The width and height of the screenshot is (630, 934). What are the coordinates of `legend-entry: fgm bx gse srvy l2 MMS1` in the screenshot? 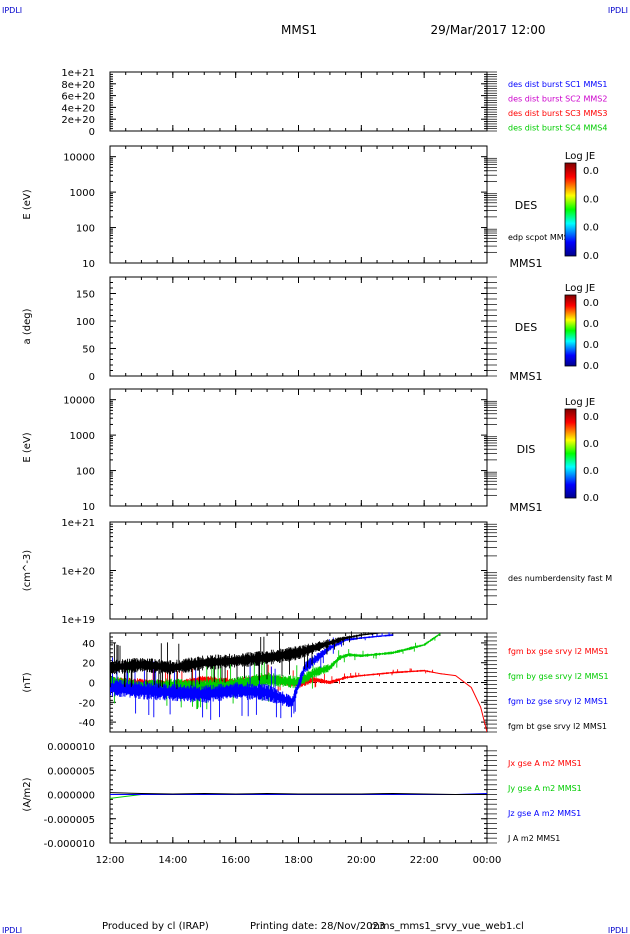 It's located at (558, 651).